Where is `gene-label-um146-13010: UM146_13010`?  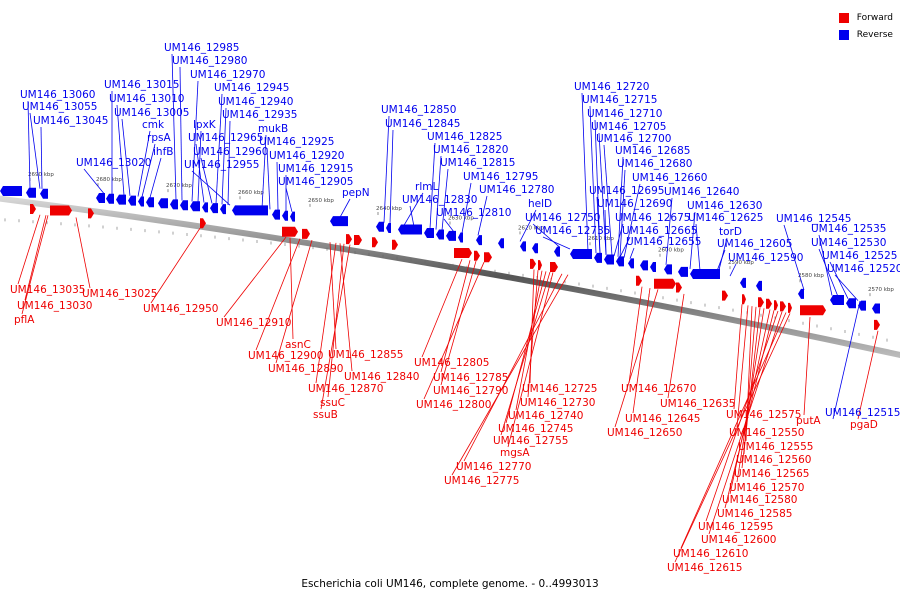 gene-label-um146-13010: UM146_13010 is located at coordinates (146, 99).